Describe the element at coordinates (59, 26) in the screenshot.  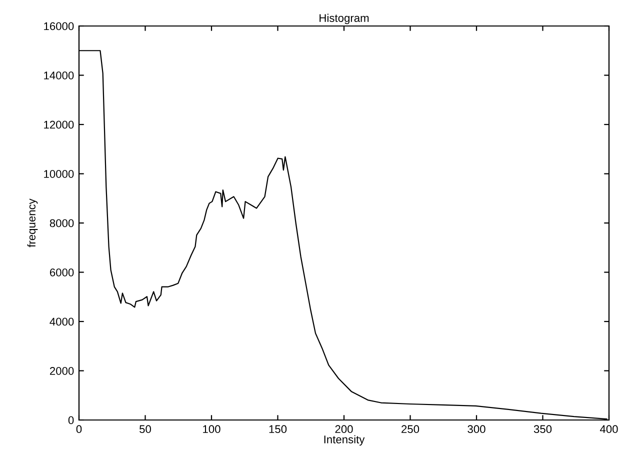
I see `y-tick-label: 16000` at that location.